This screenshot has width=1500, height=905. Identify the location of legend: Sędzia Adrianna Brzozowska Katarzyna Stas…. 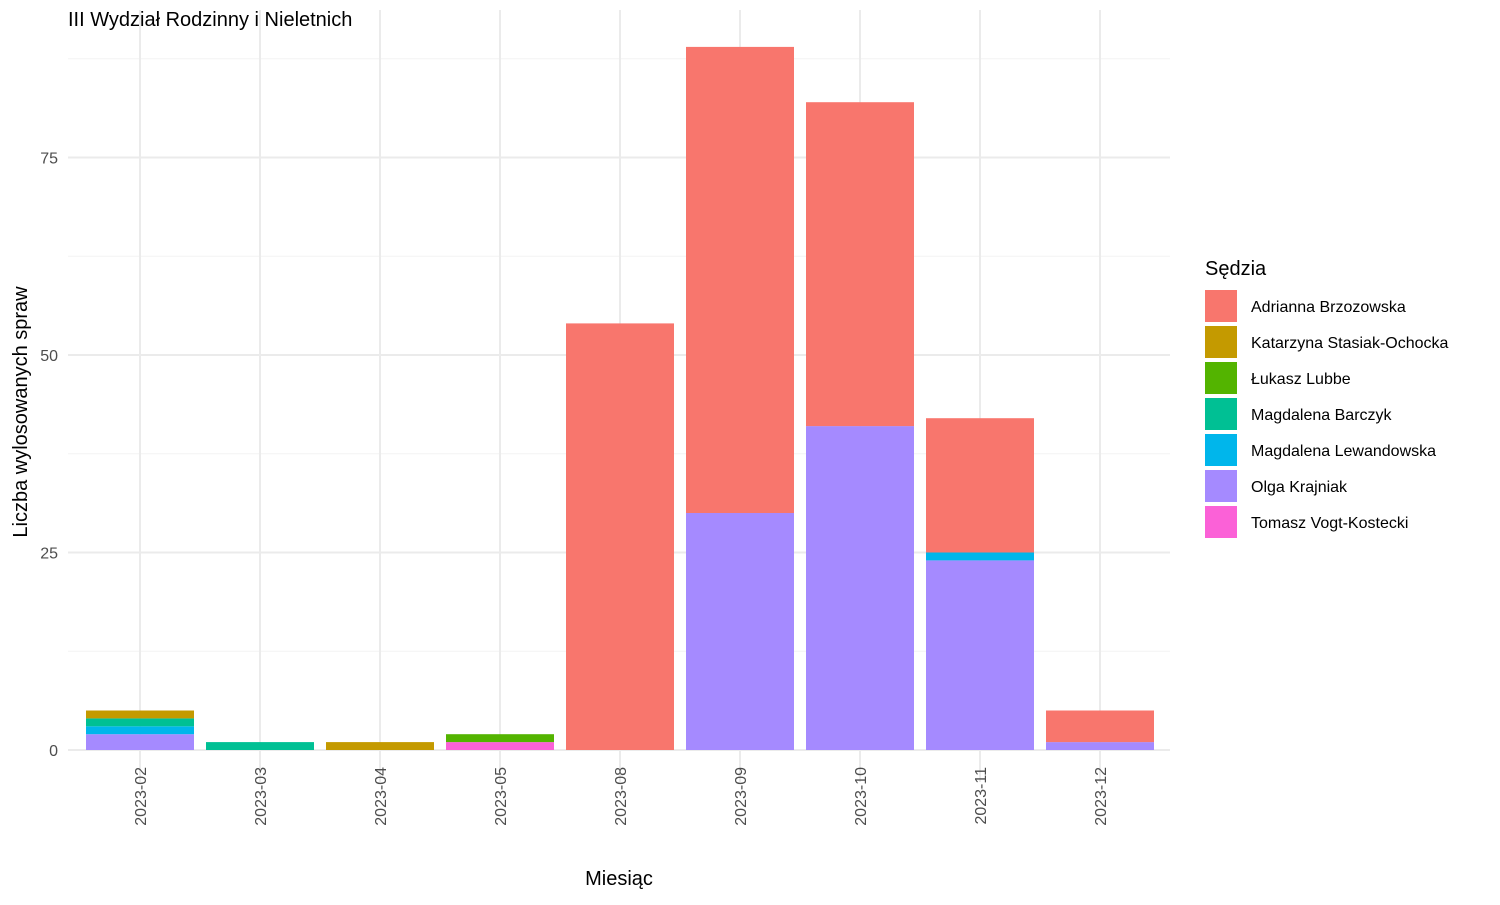
(1327, 398).